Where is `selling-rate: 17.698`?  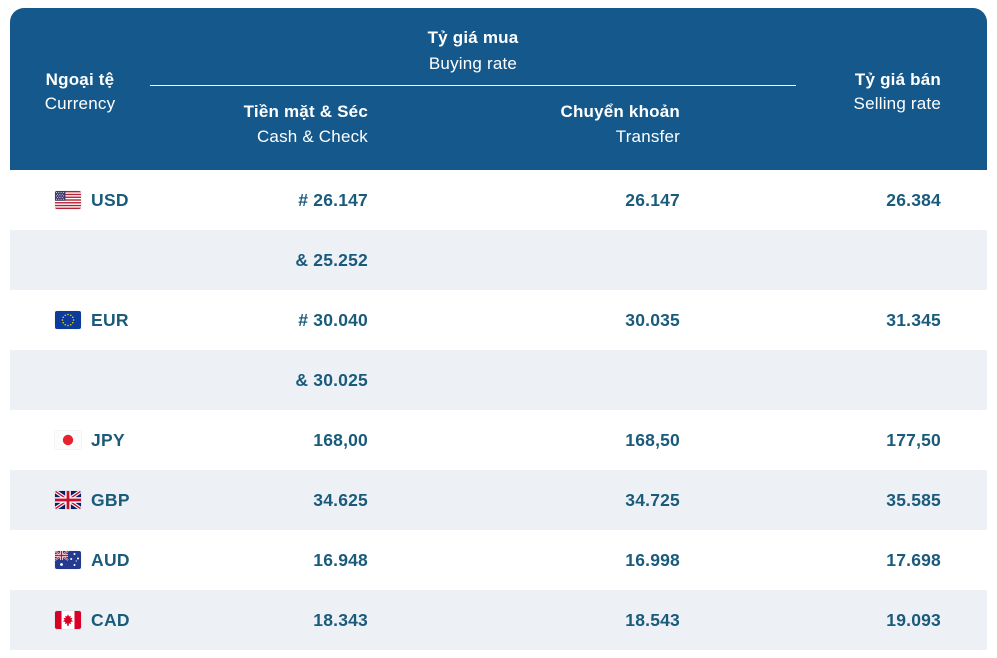
selling-rate: 17.698 is located at coordinates (913, 559).